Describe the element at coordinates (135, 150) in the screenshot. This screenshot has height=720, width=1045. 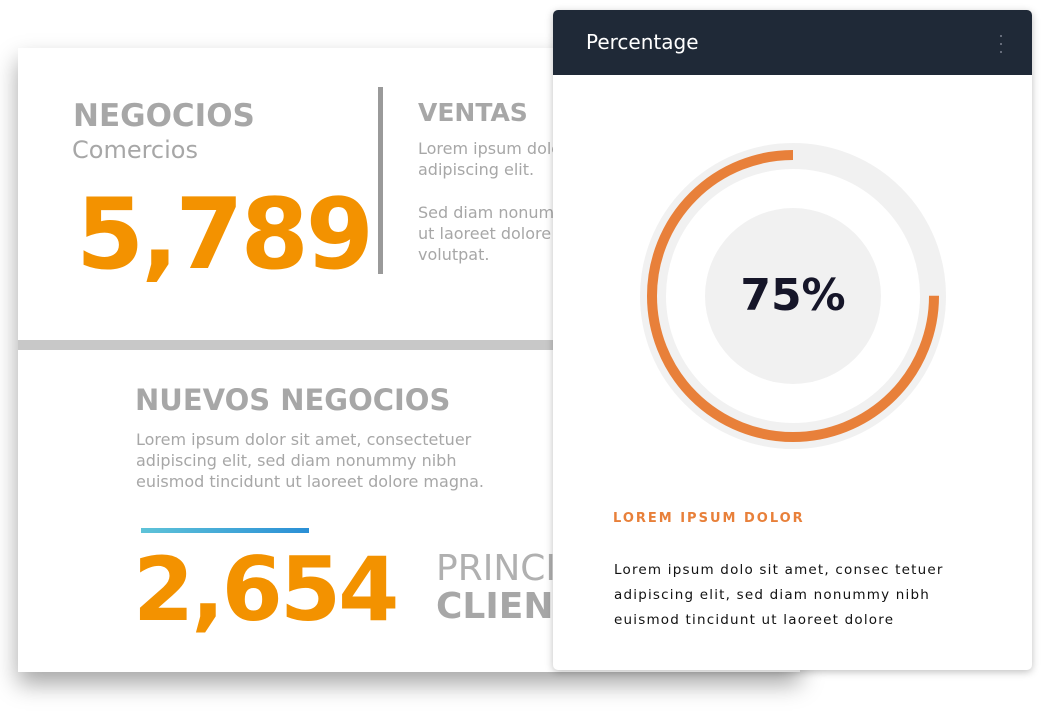
I see `negocios-subtitle: Comercios` at that location.